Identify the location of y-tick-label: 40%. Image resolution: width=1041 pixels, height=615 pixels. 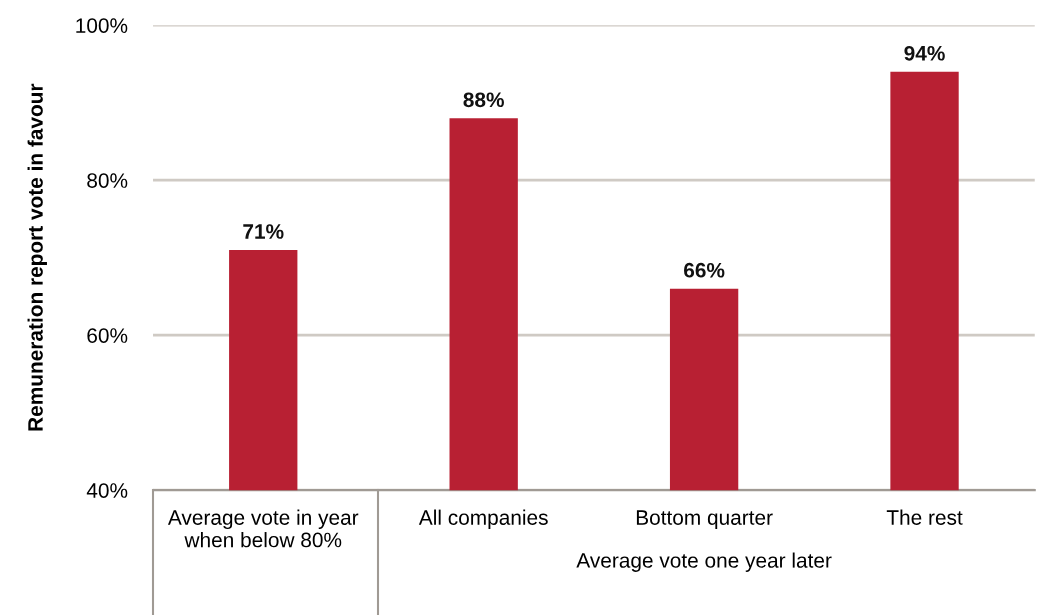
(107, 490).